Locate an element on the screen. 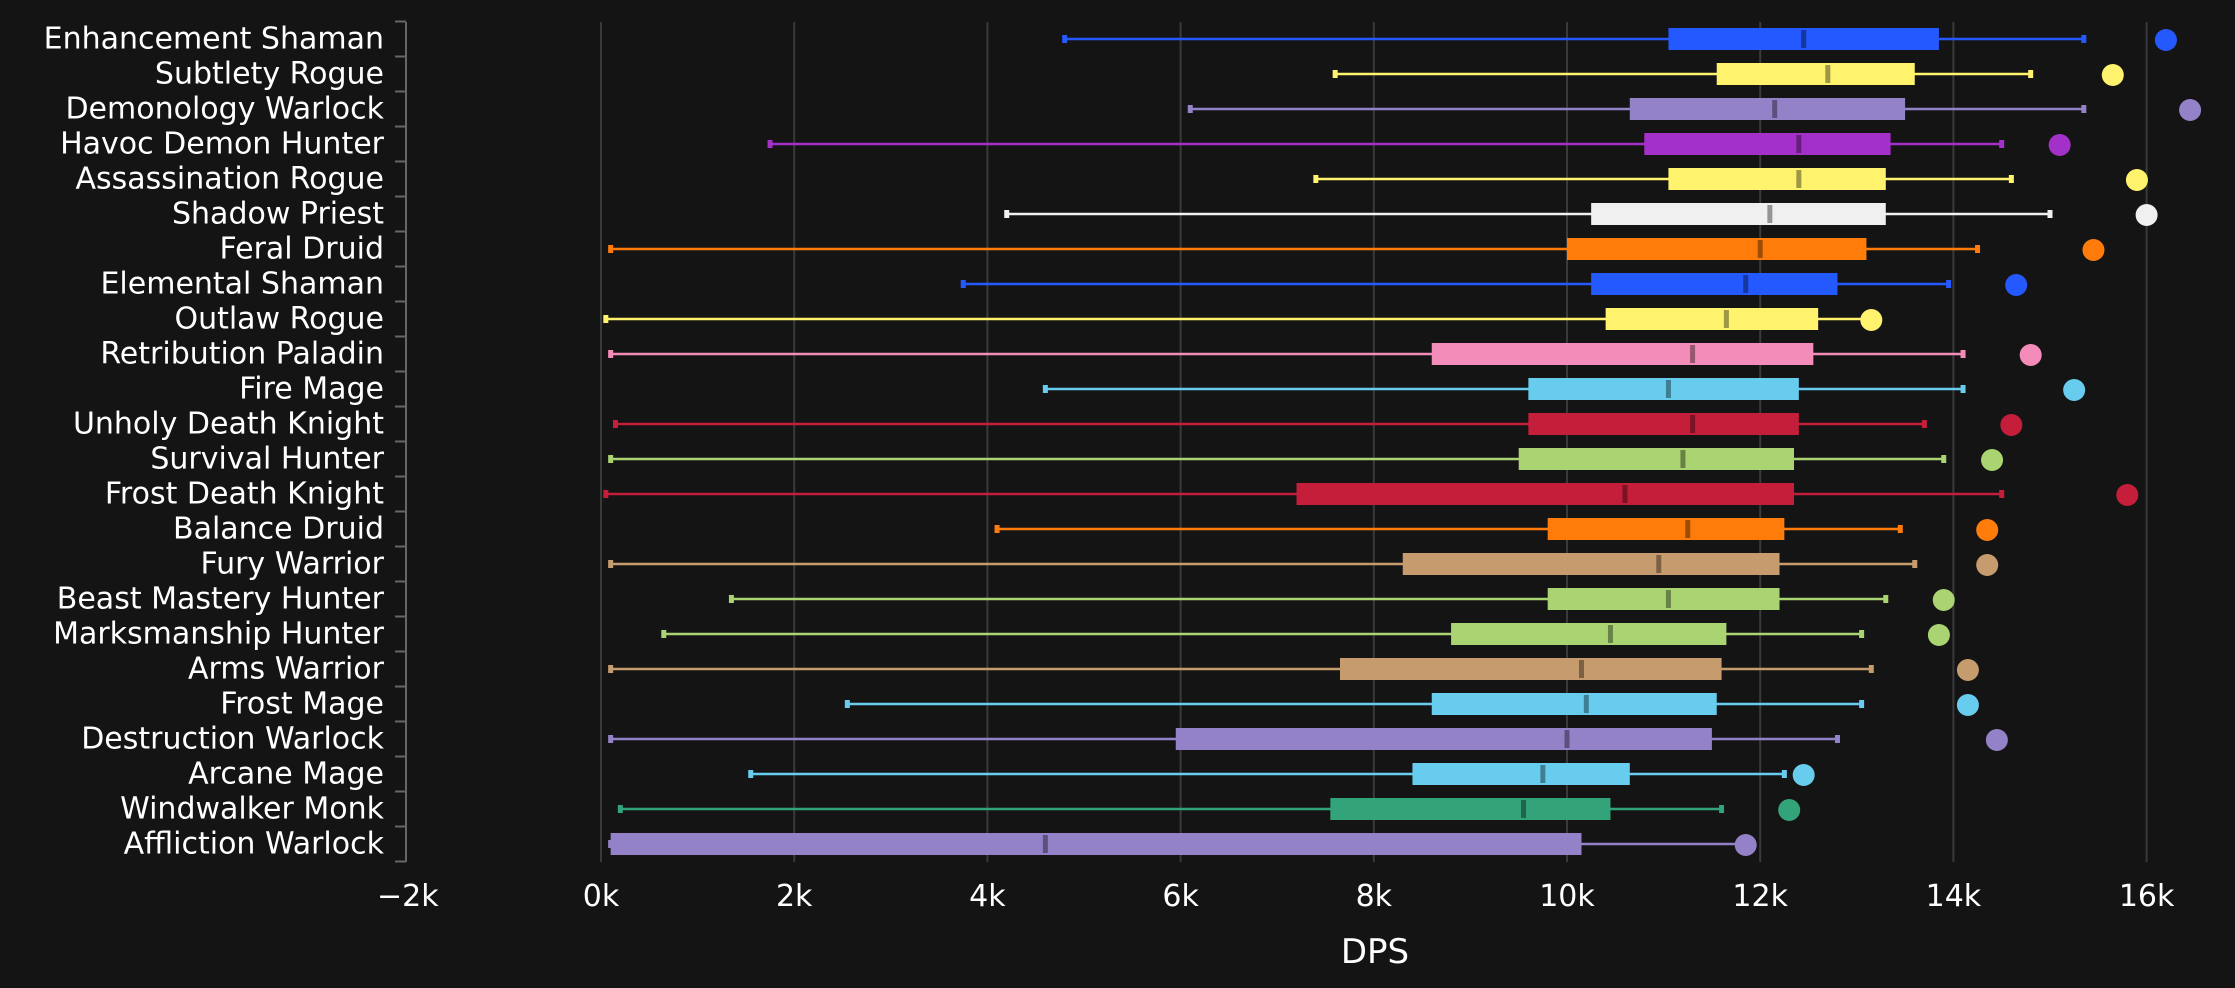 The height and width of the screenshot is (988, 2235). category-label: Frost Death Knight is located at coordinates (244, 494).